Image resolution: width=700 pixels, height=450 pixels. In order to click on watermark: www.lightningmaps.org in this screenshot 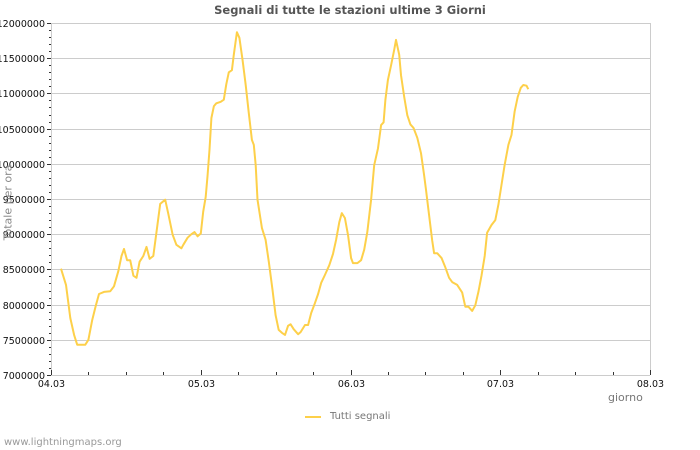, I will do `click(63, 442)`.